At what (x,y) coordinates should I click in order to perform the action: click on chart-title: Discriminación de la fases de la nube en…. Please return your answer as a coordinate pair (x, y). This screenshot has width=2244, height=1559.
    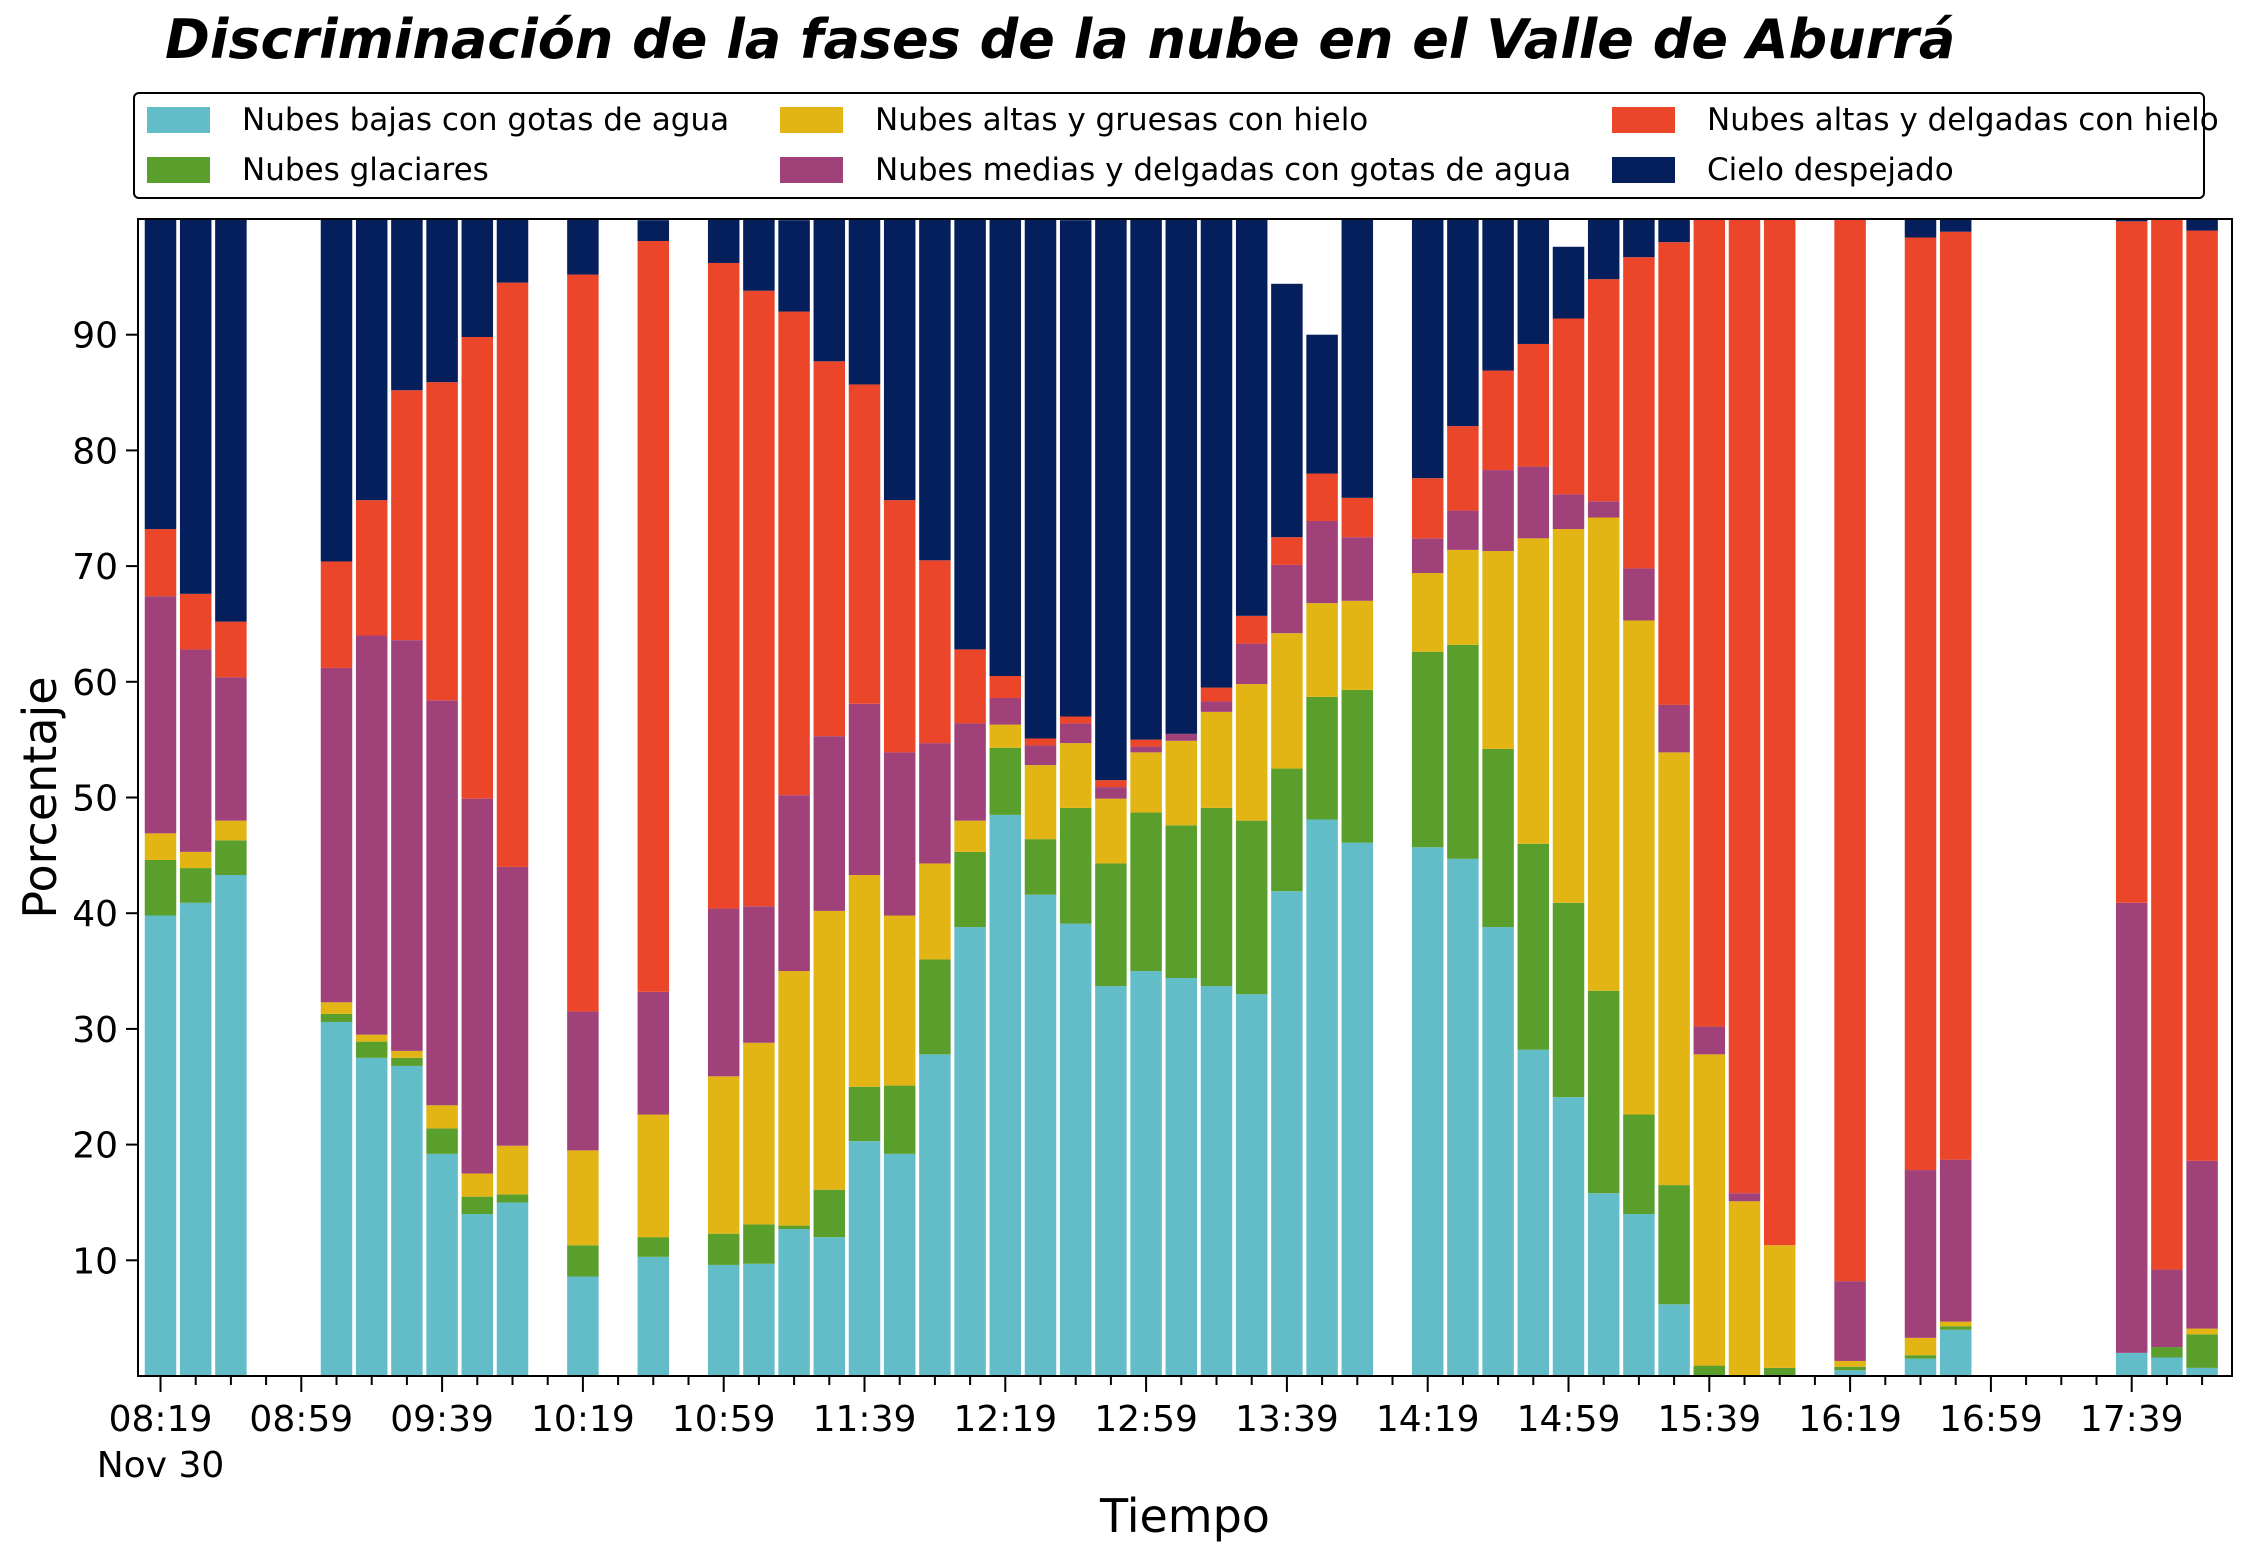
    Looking at the image, I should click on (1060, 39).